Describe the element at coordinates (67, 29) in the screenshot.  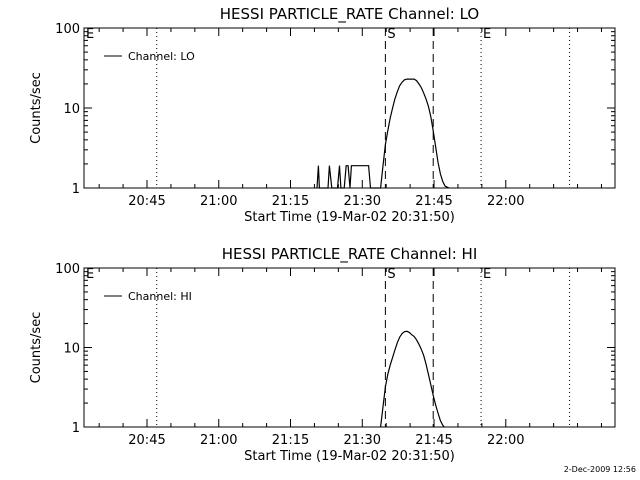
I see `plot1-y-tick-label: 100` at that location.